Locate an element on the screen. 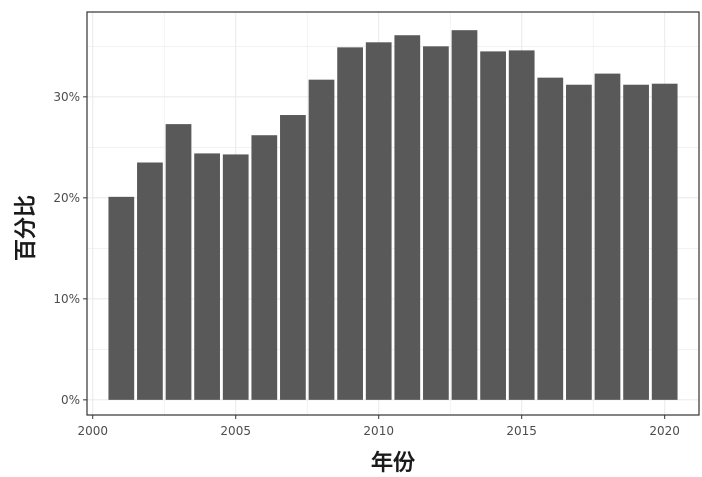 Image resolution: width=702 pixels, height=477 pixels. bar-2010 is located at coordinates (378, 221).